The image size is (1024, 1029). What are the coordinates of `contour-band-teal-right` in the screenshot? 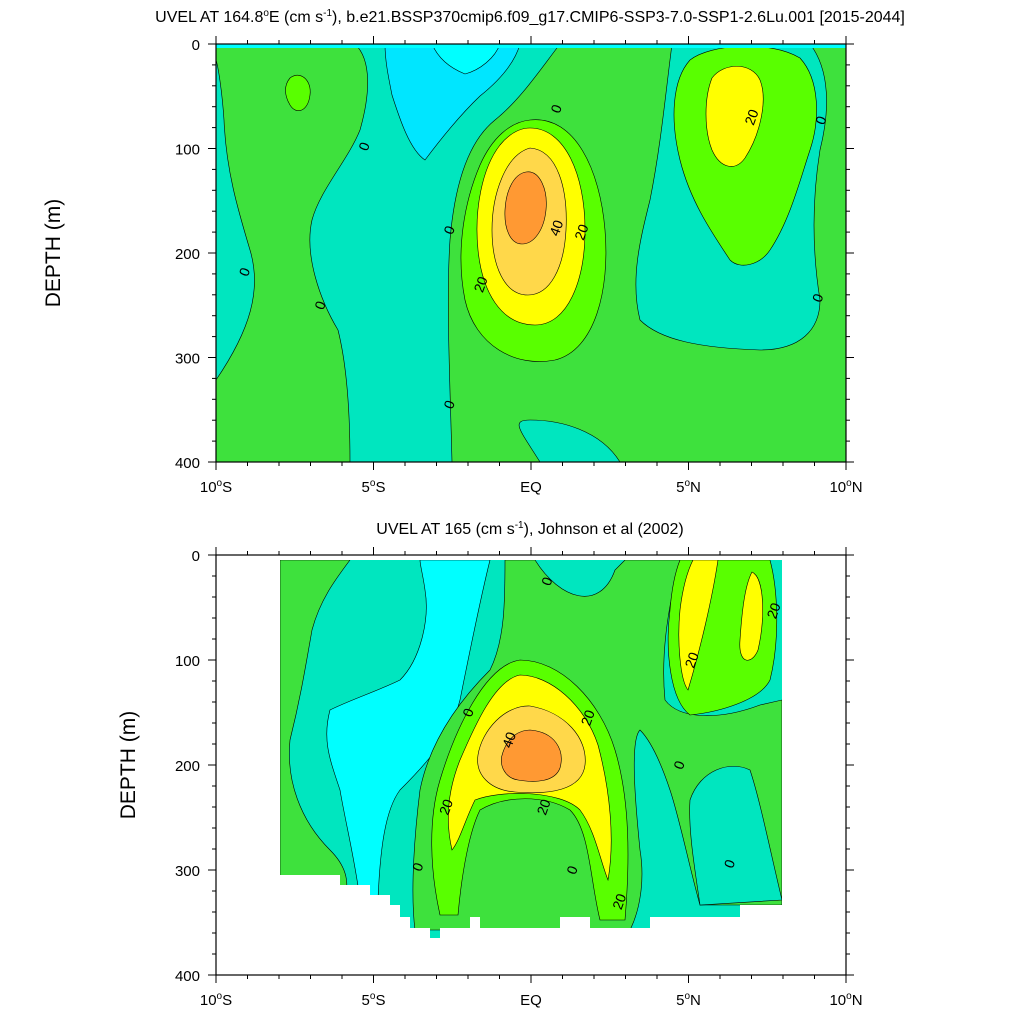 It's located at (735, 836).